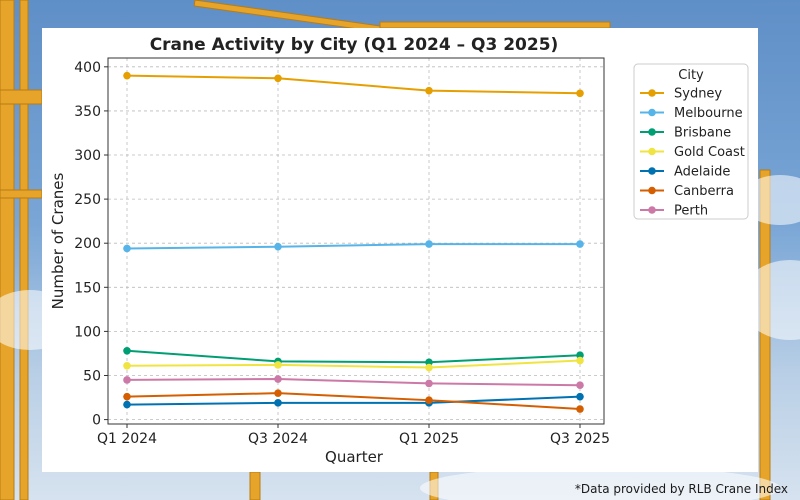 This screenshot has width=800, height=500. Describe the element at coordinates (87, 200) in the screenshot. I see `y-tick-label: 250` at that location.